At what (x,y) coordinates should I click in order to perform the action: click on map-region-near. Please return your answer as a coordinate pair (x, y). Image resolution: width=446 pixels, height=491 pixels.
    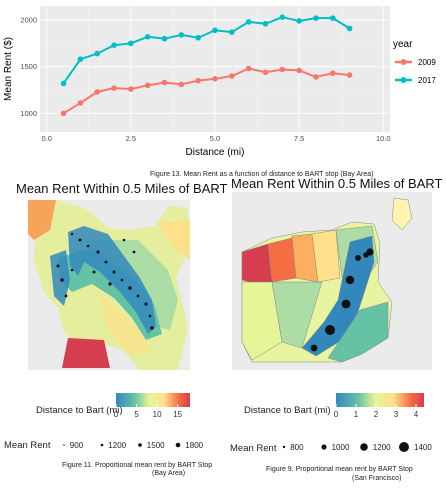
    Looking at the image, I should click on (110, 294).